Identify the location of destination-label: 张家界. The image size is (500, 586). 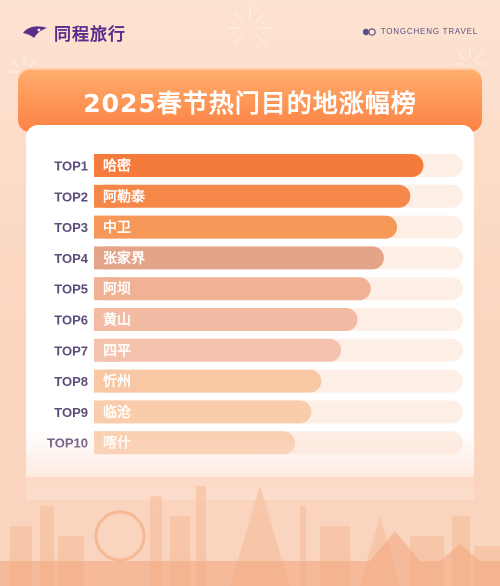
(124, 258).